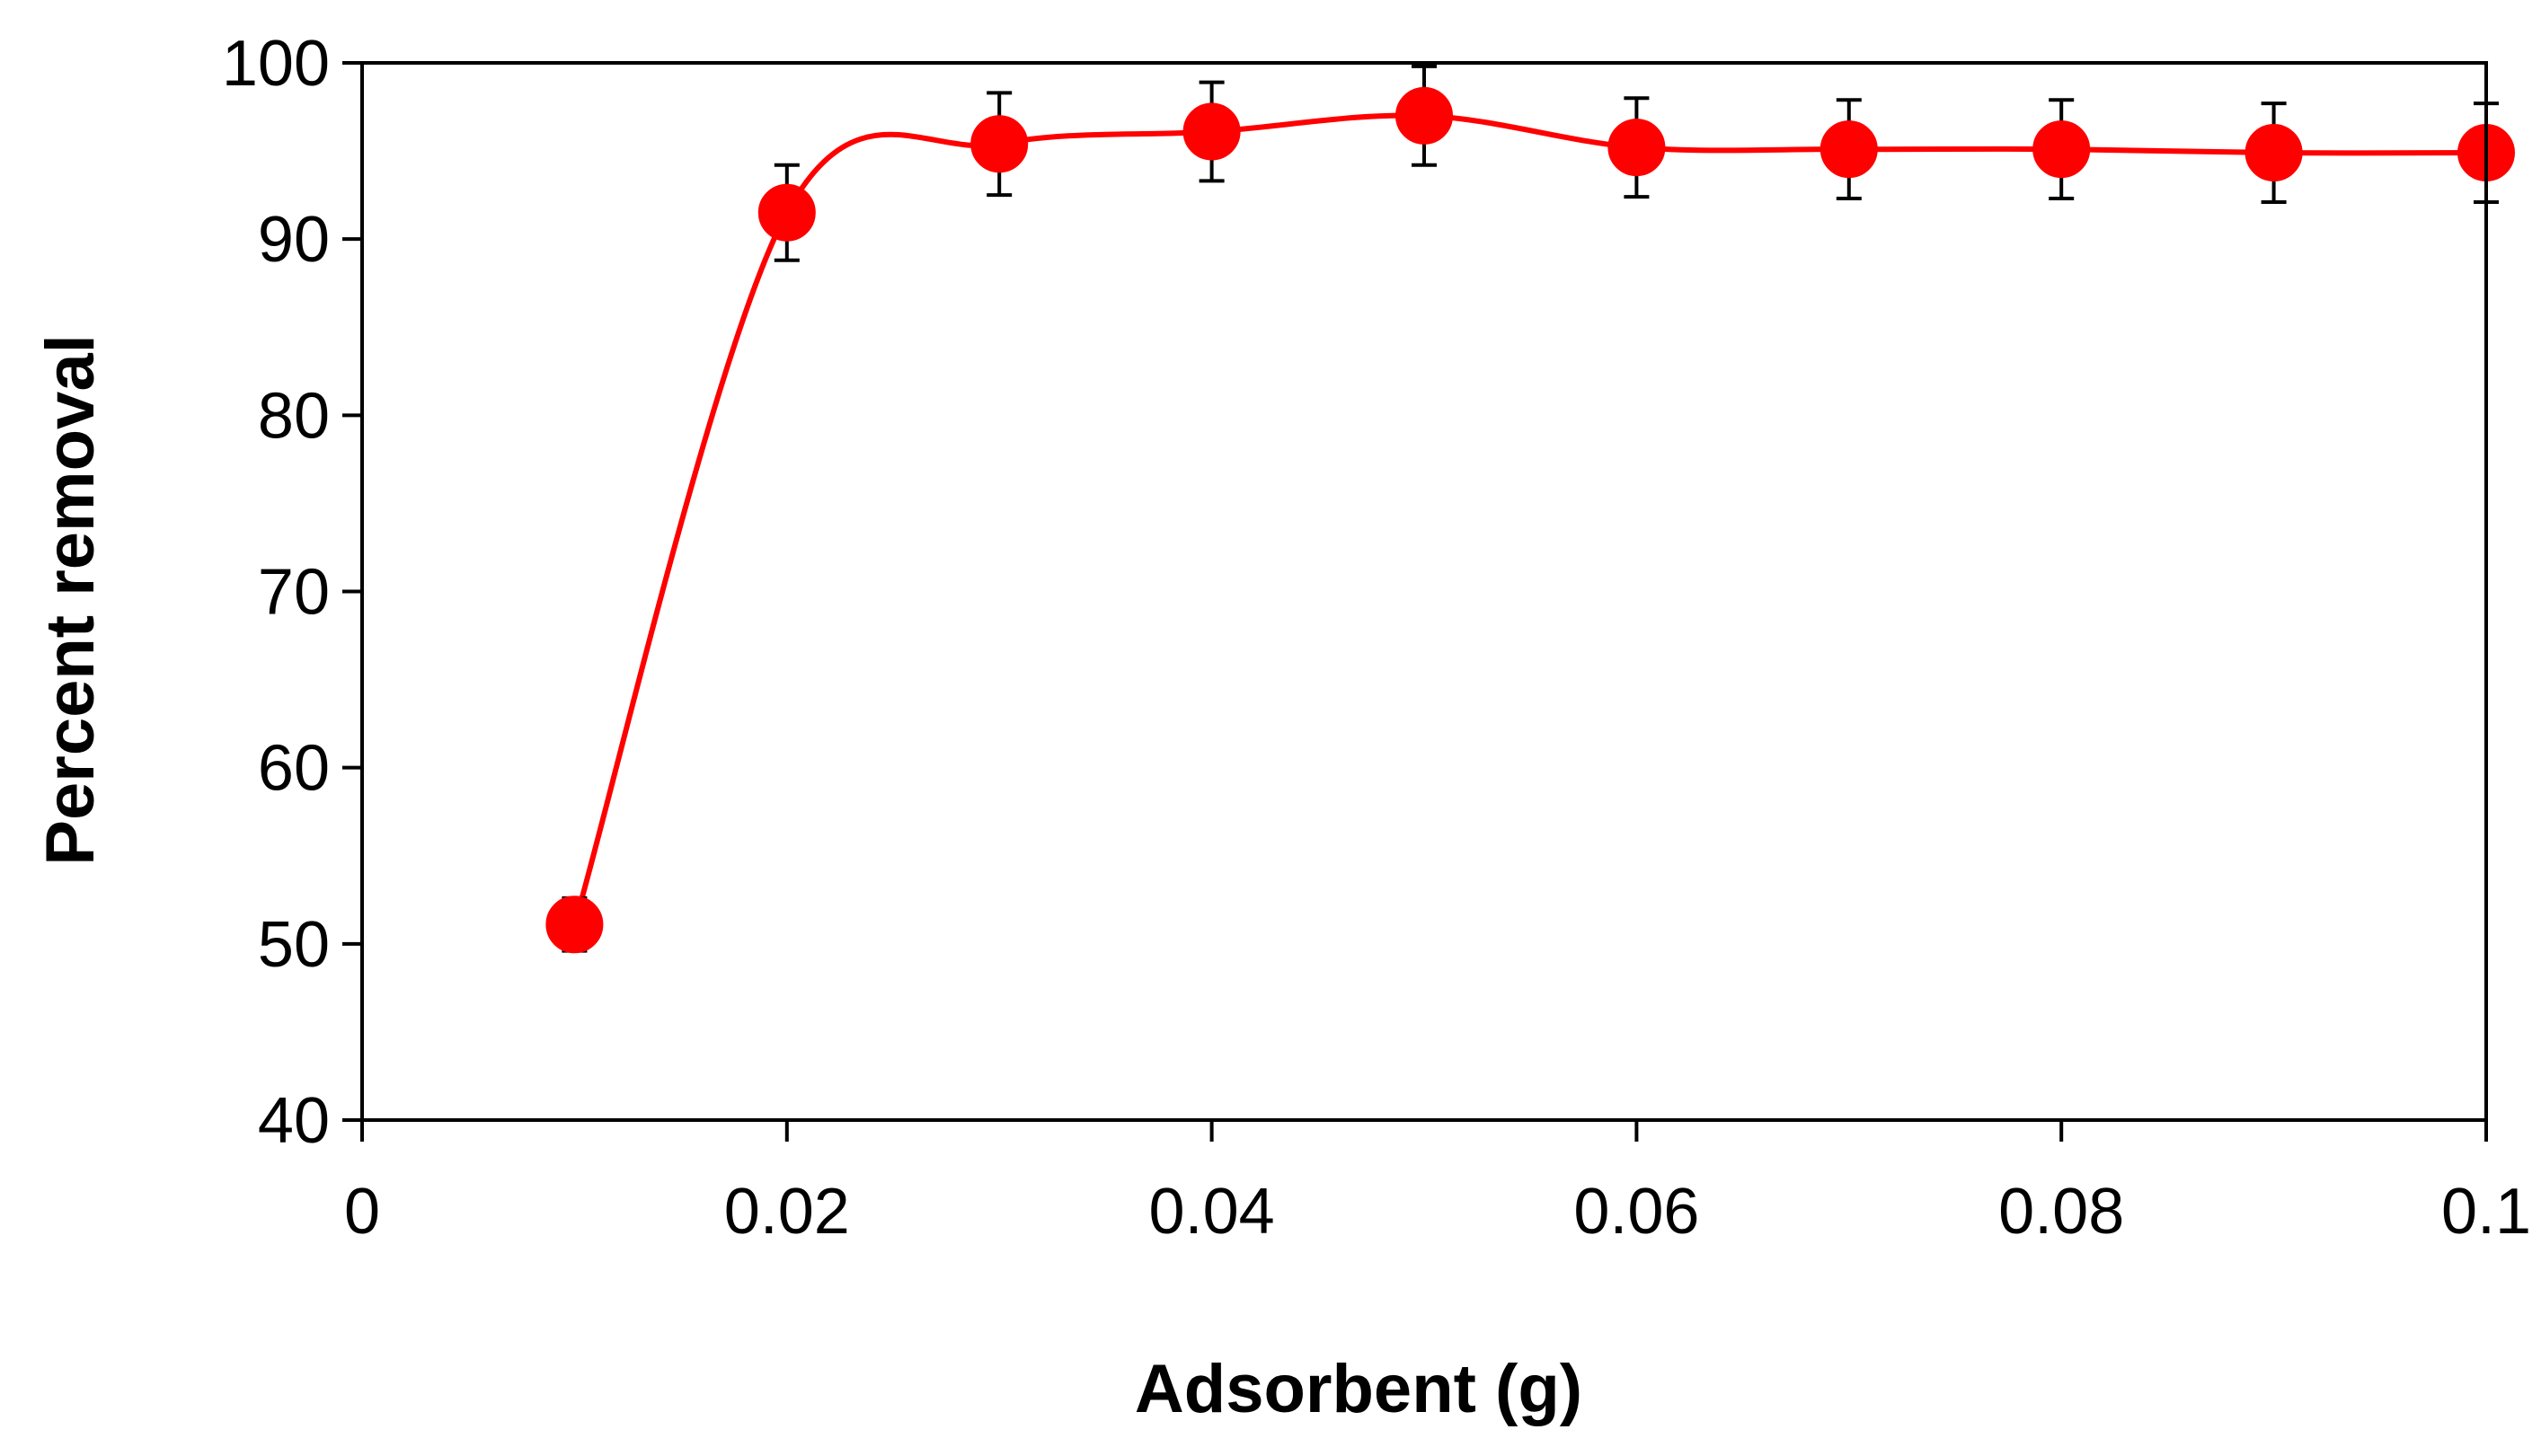 The image size is (2541, 1456). I want to click on x-tick-label: 0.1, so click(2486, 1212).